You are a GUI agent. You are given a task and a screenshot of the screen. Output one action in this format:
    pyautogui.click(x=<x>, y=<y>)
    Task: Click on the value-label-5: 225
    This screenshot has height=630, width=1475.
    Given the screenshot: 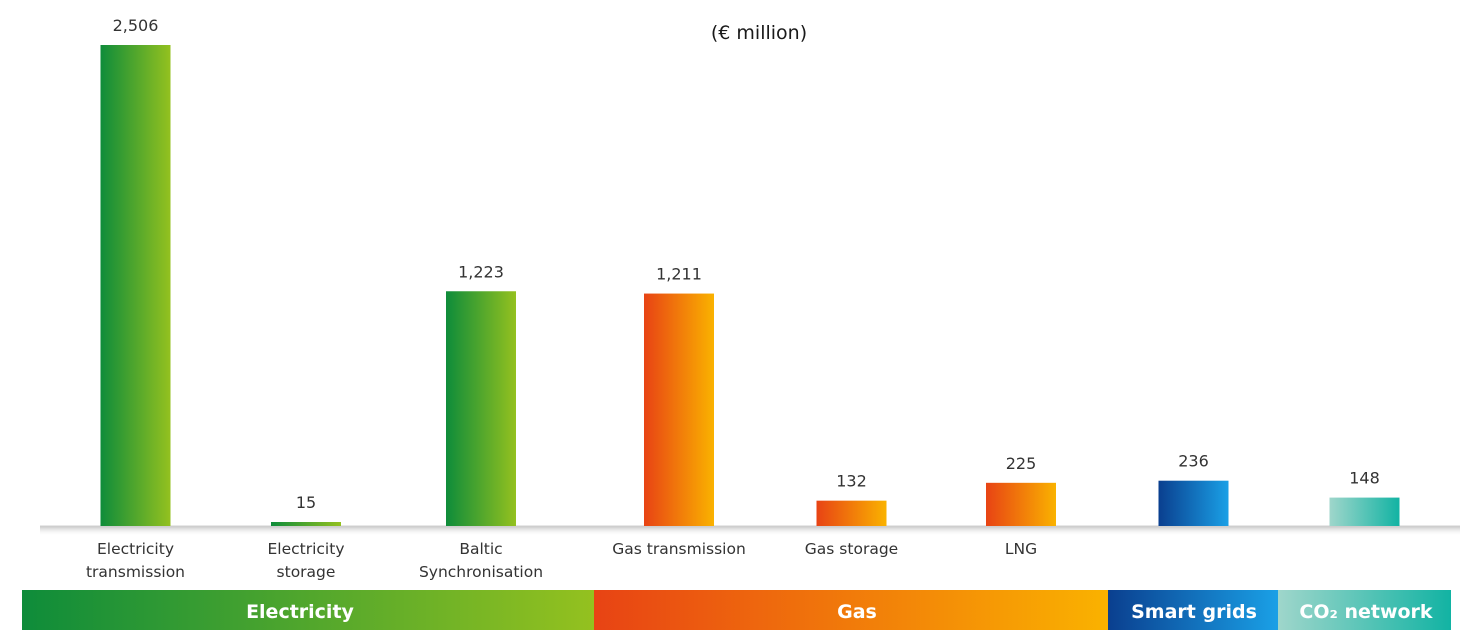 What is the action you would take?
    pyautogui.click(x=1021, y=463)
    